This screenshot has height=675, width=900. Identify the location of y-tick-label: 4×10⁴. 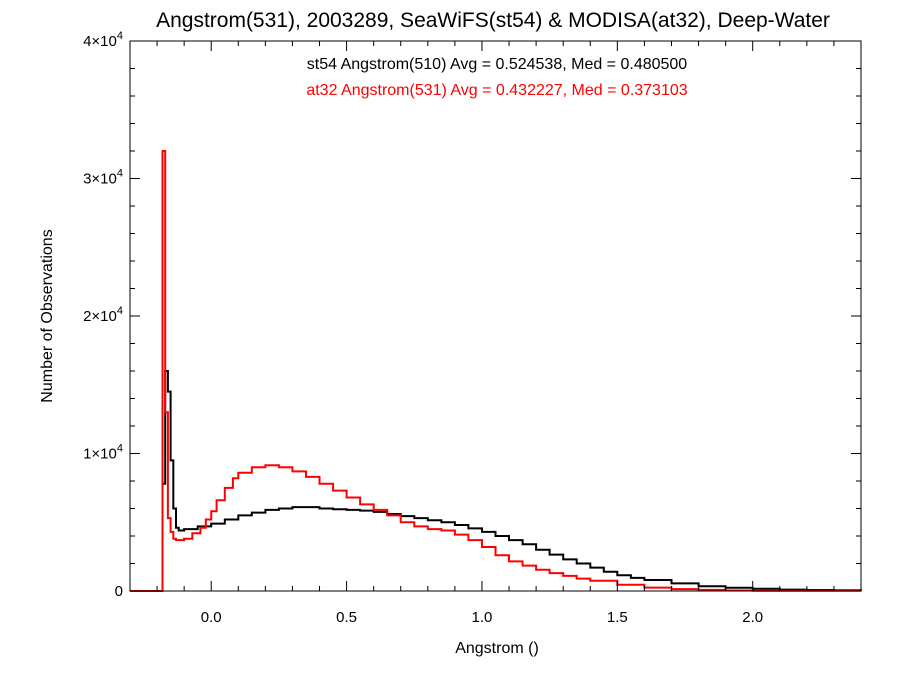
(103, 40).